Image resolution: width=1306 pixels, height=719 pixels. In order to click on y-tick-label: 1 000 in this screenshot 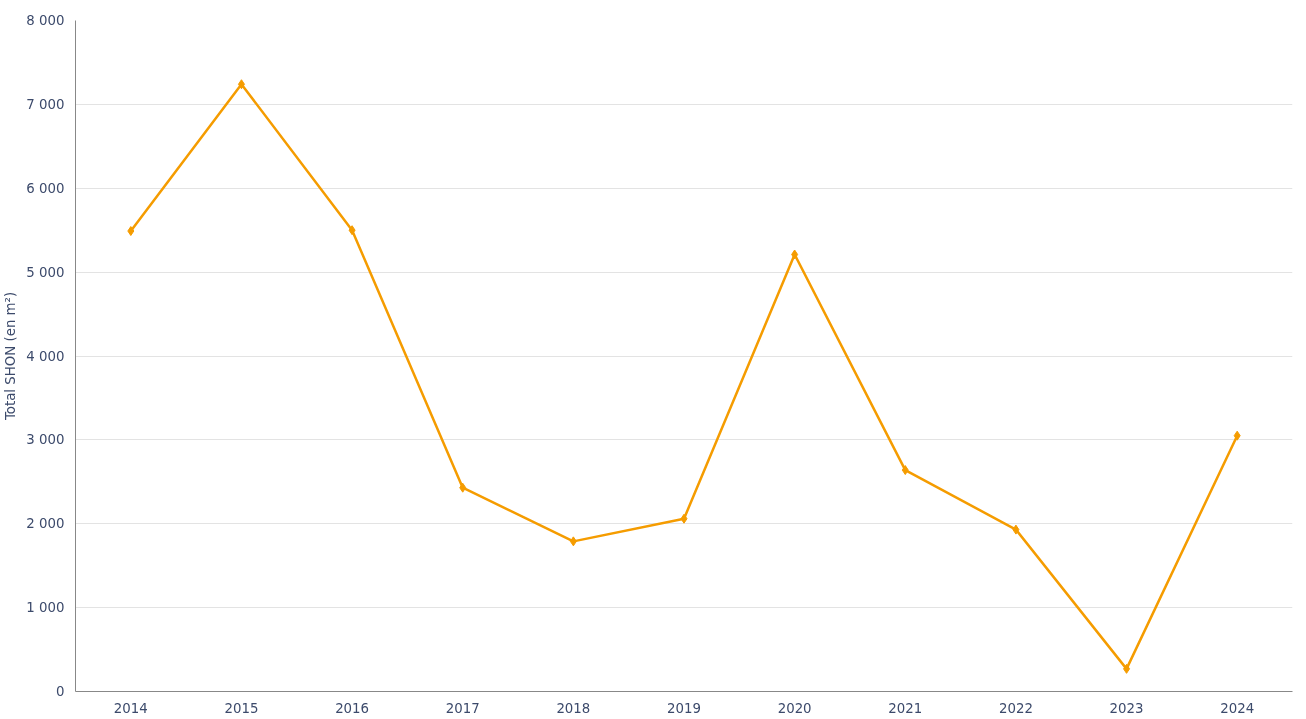, I will do `click(45, 608)`.